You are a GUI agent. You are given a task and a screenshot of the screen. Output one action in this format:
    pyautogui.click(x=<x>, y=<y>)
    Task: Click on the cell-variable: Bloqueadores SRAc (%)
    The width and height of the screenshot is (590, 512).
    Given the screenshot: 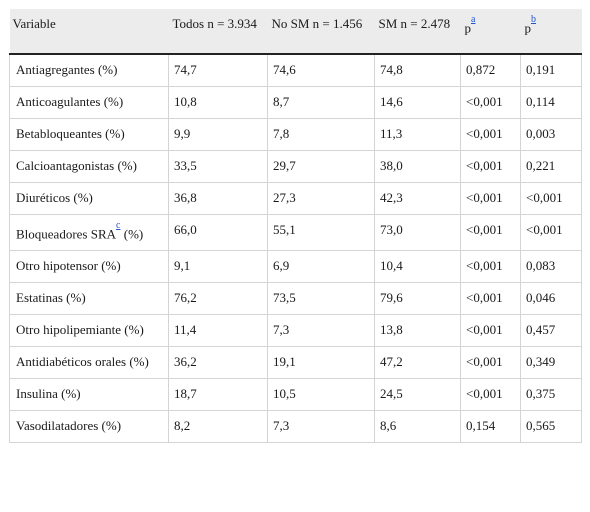 What is the action you would take?
    pyautogui.click(x=89, y=233)
    